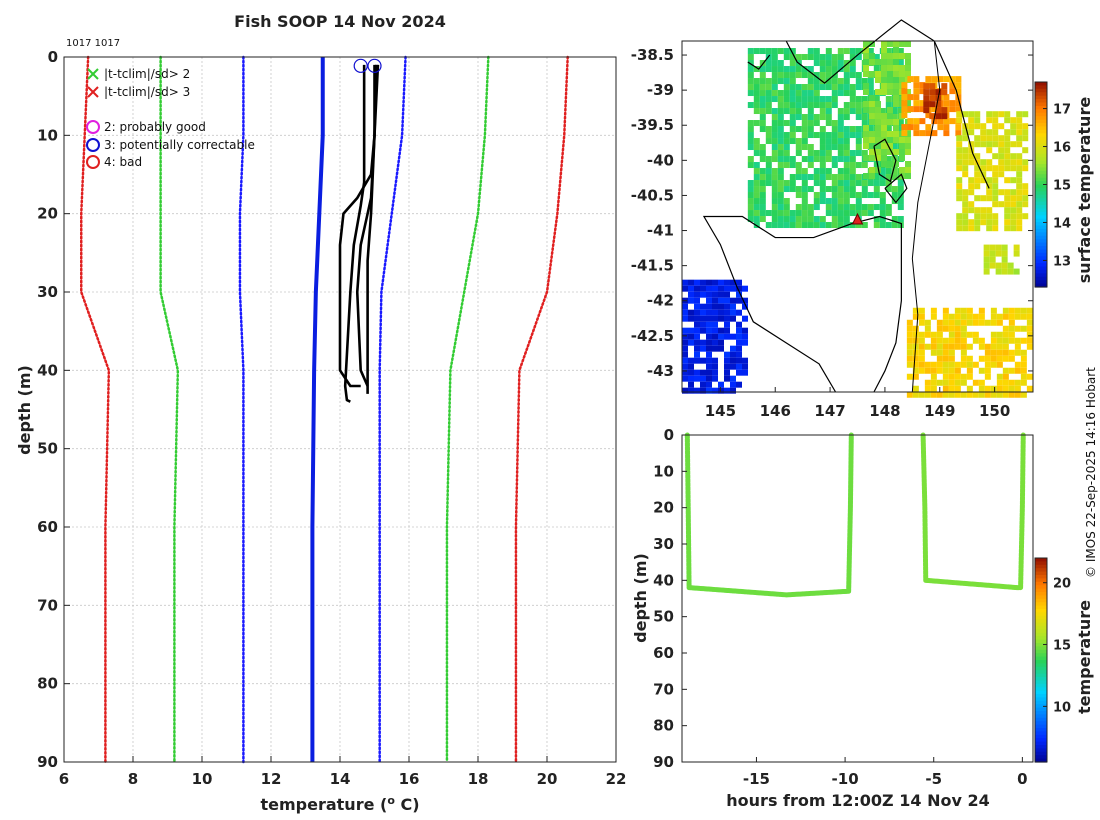 The image size is (1100, 820). I want to click on dt-y-tick-label: 20, so click(663, 508).